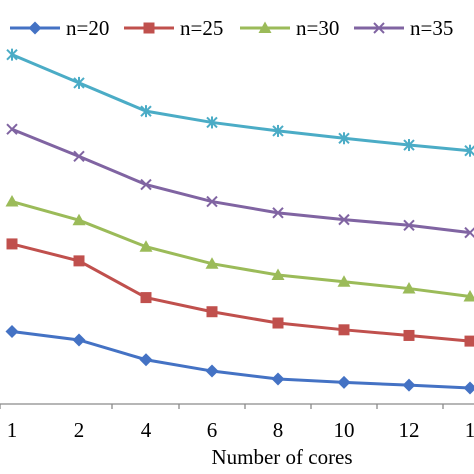  I want to click on x-axis-ticks: 1 2 4 6 8 10 12 1, so click(237, 423).